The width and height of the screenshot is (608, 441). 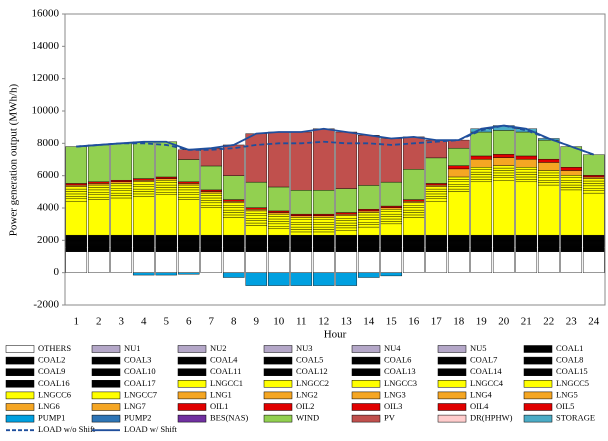 What do you see at coordinates (229, 418) in the screenshot?
I see `legend-label: BES(NAS)` at bounding box center [229, 418].